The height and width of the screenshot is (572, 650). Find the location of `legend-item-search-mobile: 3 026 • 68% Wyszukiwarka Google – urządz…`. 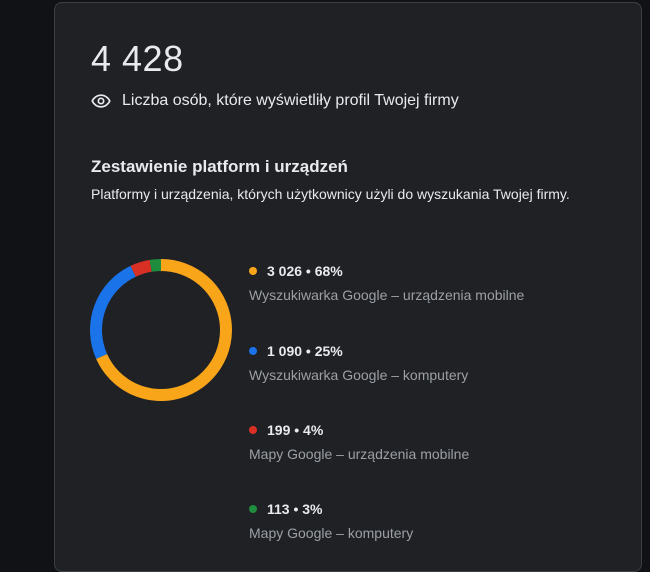

legend-item-search-mobile: 3 026 • 68% Wyszukiwarka Google – urządz… is located at coordinates (439, 282).